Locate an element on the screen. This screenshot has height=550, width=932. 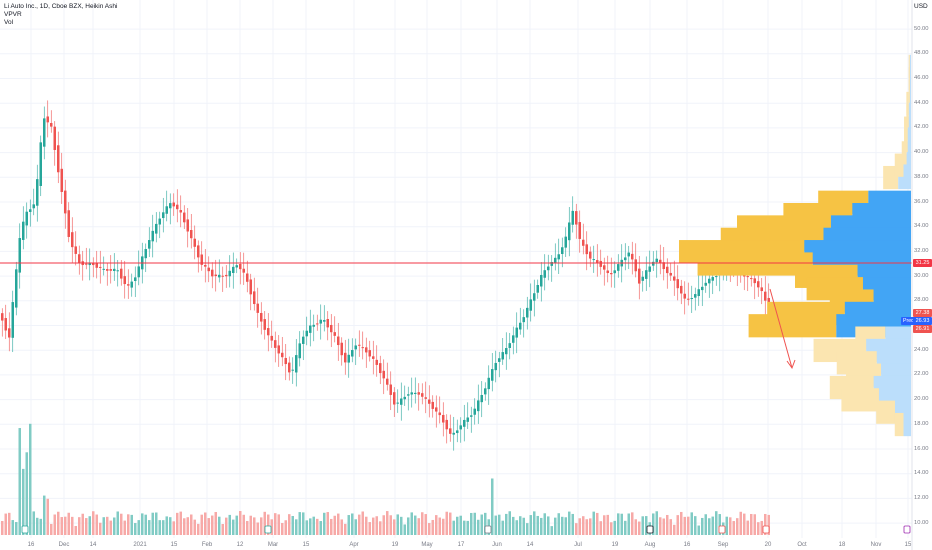
prediction-tag: Pred is located at coordinates (908, 321).